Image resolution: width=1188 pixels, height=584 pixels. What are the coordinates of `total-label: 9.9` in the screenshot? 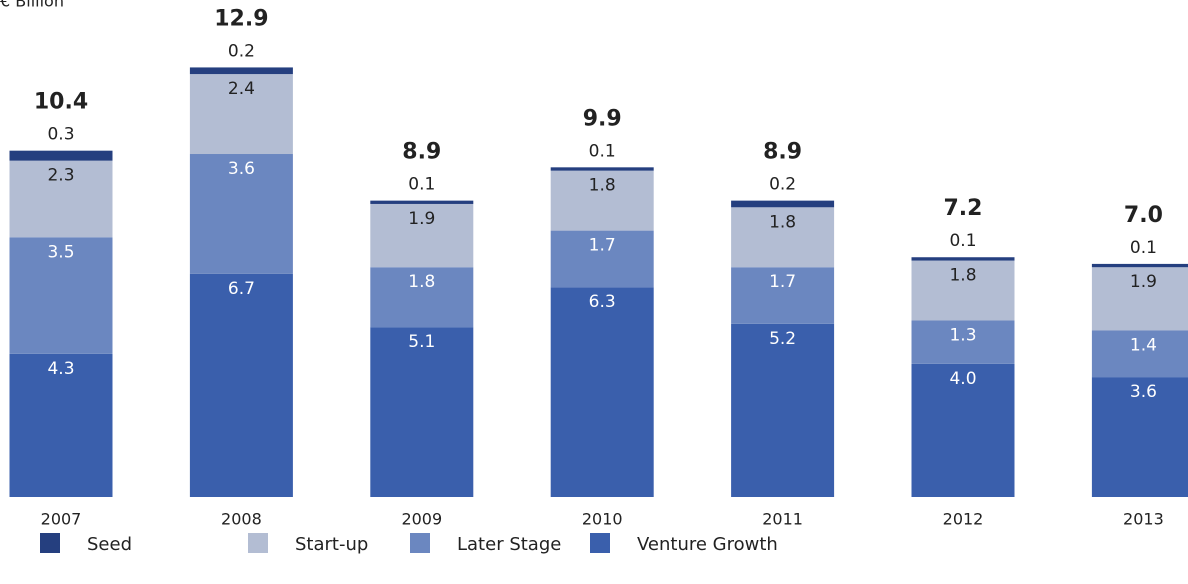 It's located at (602, 118).